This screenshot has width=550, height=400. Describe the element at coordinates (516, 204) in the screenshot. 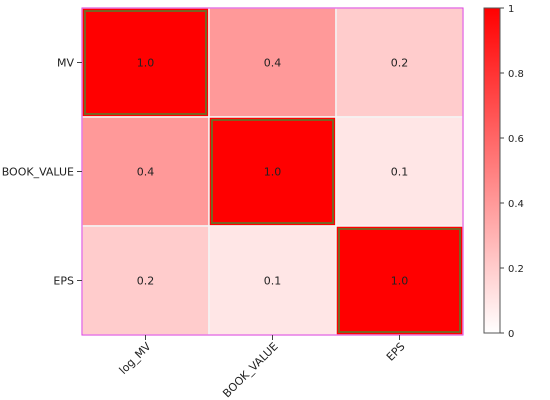

I see `colorbar-tick-label: 0.4` at that location.